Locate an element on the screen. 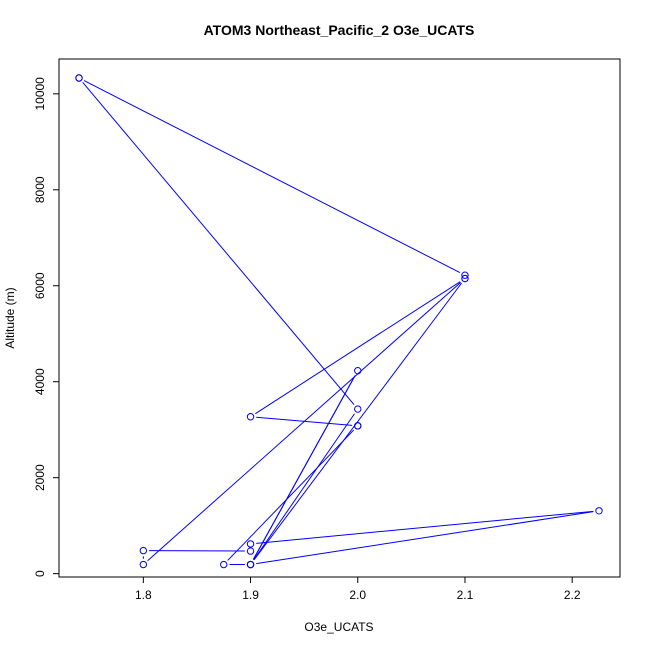 The image size is (650, 650). chart-title: ATOM3 Northeast_Pacific_2 O3e_UCATS is located at coordinates (339, 30).